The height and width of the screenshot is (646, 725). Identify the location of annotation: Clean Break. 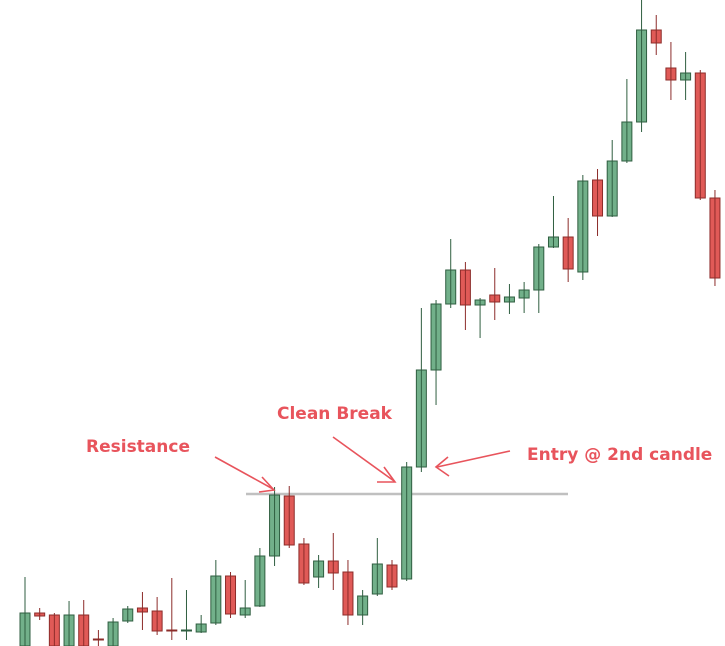
(335, 414).